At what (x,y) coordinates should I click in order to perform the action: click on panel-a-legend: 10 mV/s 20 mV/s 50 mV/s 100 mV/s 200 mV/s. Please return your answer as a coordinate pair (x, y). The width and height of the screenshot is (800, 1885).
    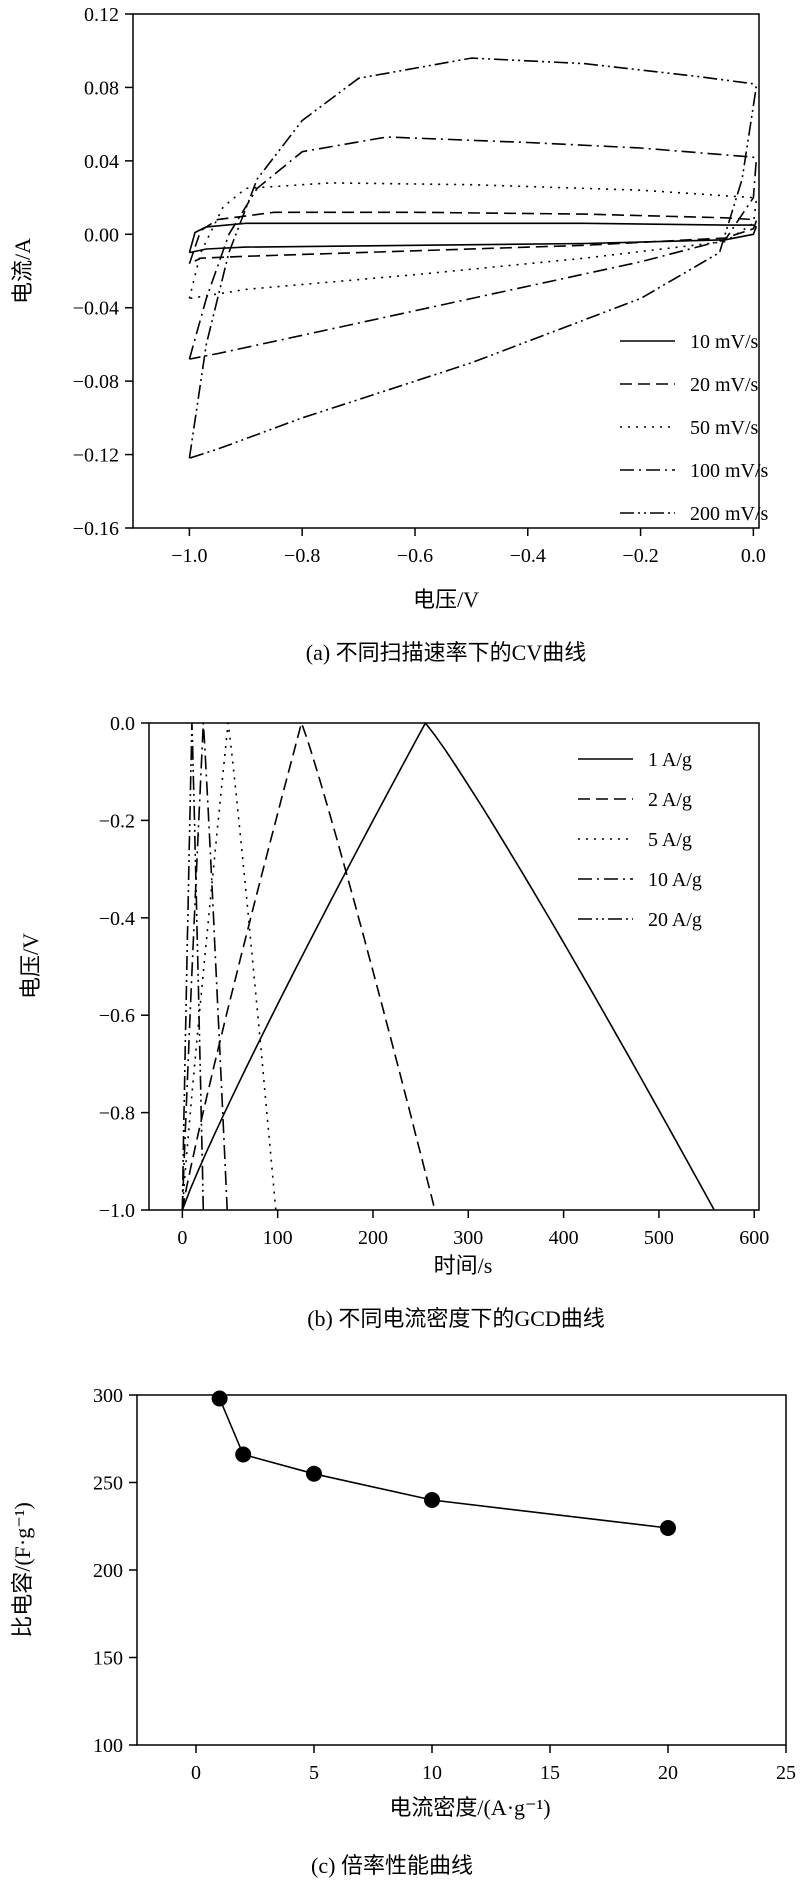
    Looking at the image, I should click on (694, 428).